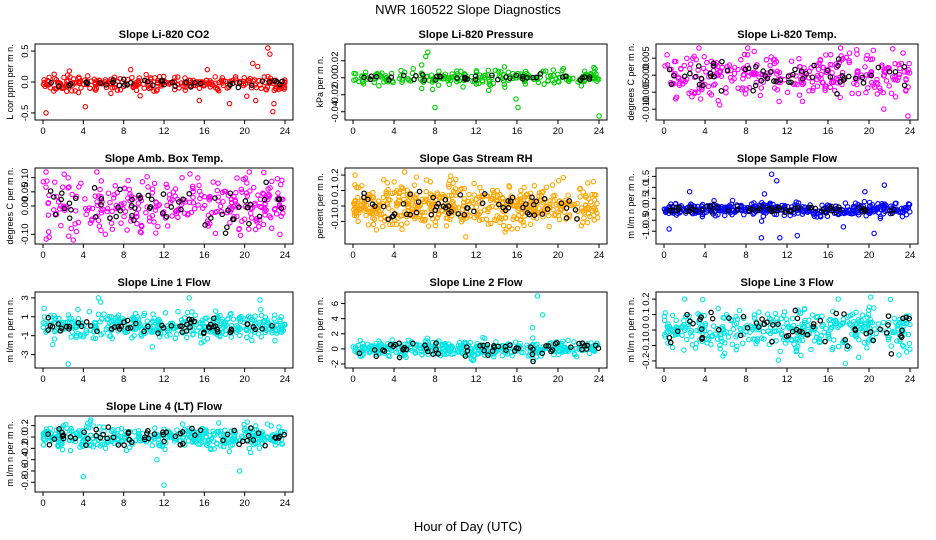 The height and width of the screenshot is (540, 936). Describe the element at coordinates (320, 329) in the screenshot. I see `y-axis-label: m l/m n per m n.` at that location.